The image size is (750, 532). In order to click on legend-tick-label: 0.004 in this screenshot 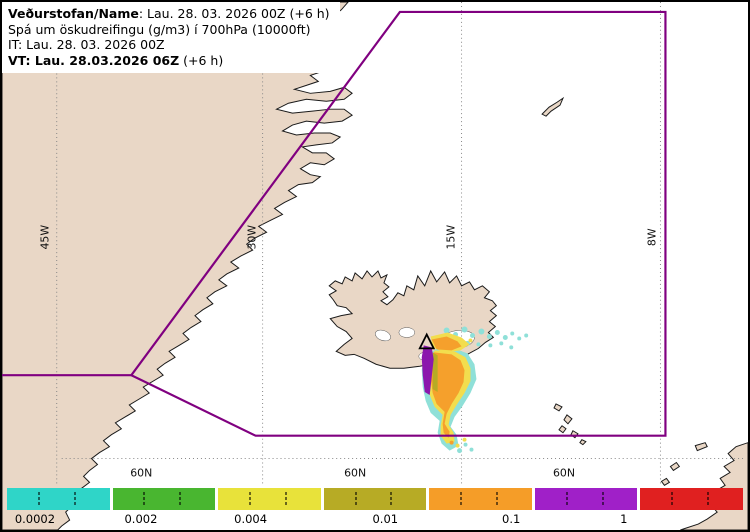, I will do `click(251, 519)`.